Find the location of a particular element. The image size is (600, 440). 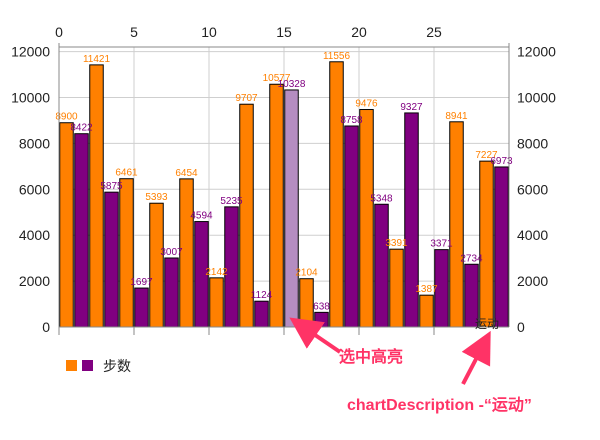

y-tick-label-right: 6000 is located at coordinates (532, 189).